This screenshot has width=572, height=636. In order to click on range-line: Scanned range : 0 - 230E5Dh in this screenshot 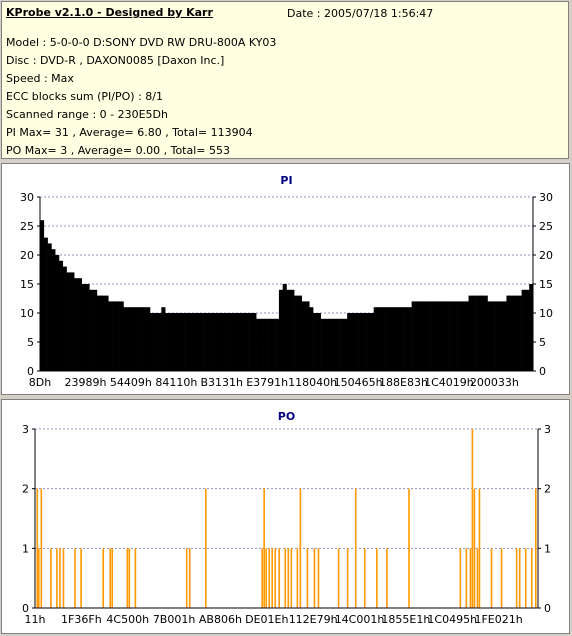, I will do `click(87, 114)`.